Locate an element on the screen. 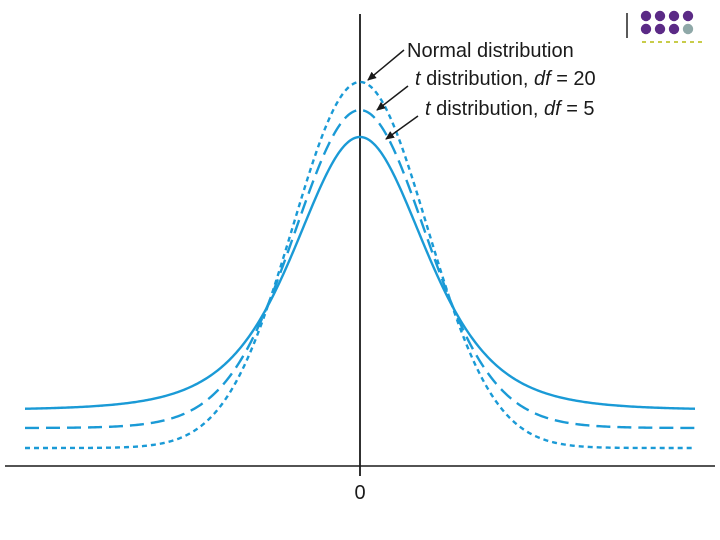 The width and height of the screenshot is (720, 540). label-t-distribution-df20: t distribution, df = 20 is located at coordinates (505, 79).